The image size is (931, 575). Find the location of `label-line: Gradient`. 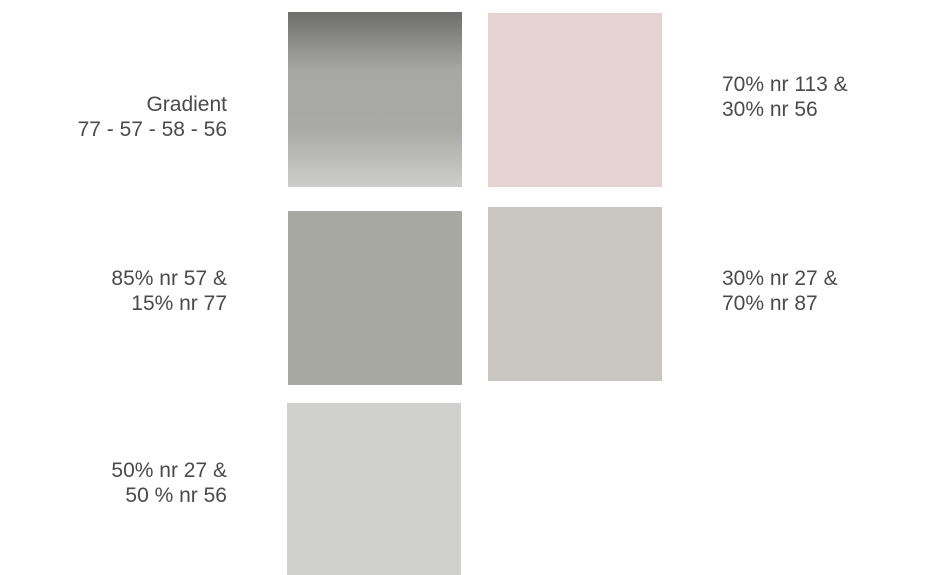

label-line: Gradient is located at coordinates (186, 104).